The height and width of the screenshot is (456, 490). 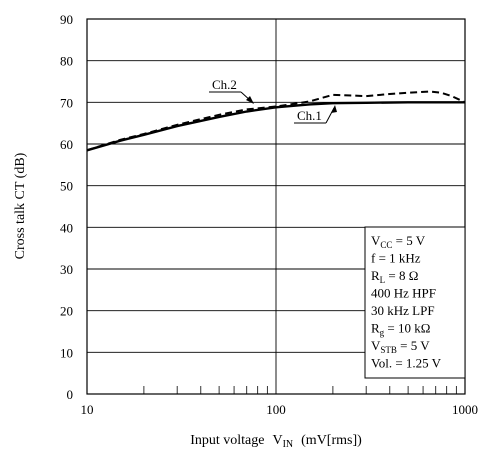 I want to click on y-tick-label: 80, so click(x=66, y=61).